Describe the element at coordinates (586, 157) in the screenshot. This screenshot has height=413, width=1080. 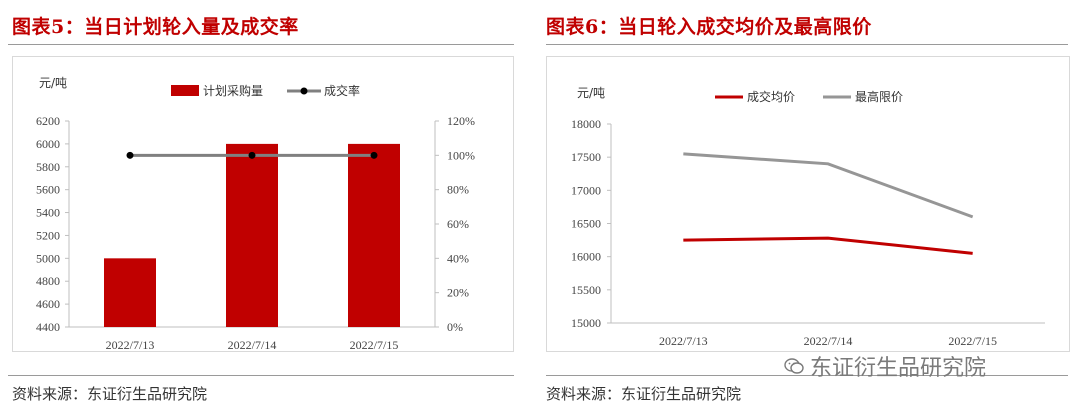
I see `y-tick-label: 17500` at that location.